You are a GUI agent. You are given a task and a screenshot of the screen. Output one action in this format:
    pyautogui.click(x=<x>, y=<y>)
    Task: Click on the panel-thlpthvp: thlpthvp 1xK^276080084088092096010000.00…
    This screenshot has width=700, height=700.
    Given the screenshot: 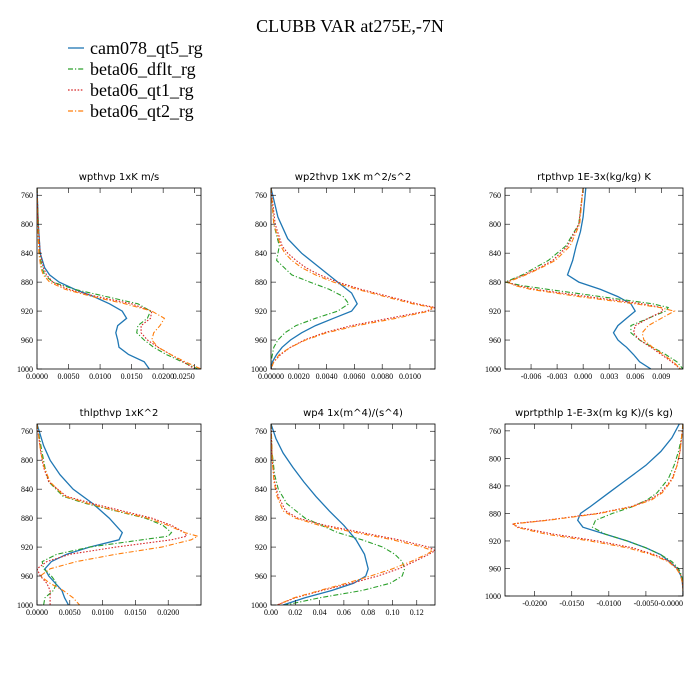 What is the action you would take?
    pyautogui.click(x=109, y=512)
    